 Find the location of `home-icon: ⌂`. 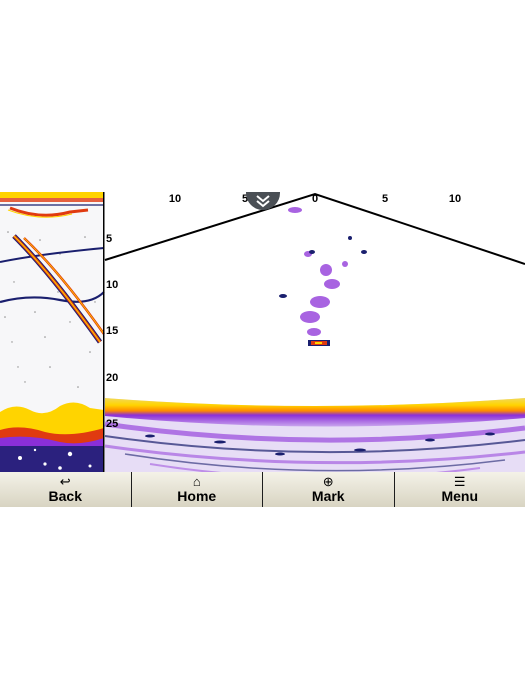

home-icon: ⌂ is located at coordinates (196, 481).